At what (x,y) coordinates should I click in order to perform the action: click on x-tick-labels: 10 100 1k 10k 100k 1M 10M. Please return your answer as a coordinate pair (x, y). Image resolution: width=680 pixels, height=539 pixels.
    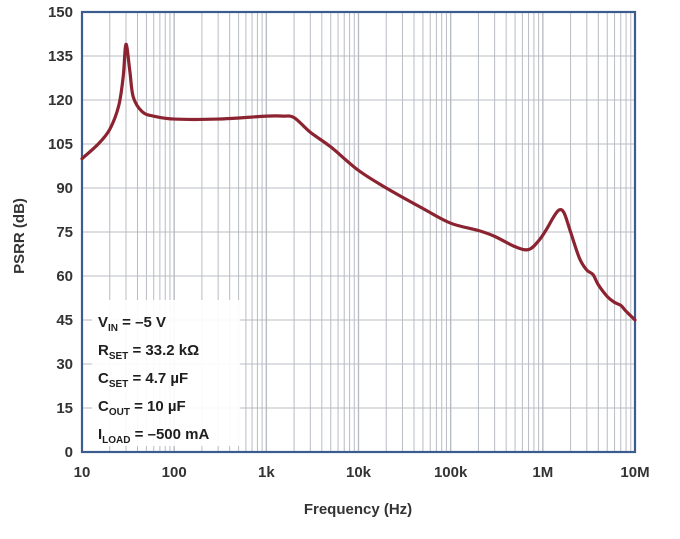
    Looking at the image, I should click on (362, 472).